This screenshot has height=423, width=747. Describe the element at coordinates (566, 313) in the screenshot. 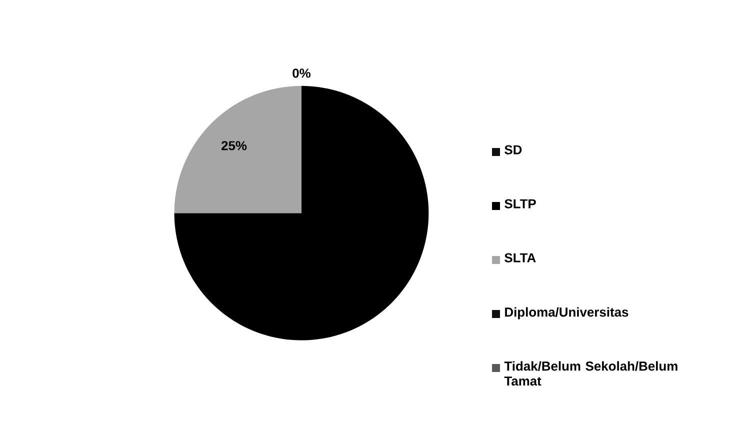

I see `legend-label: Diploma/Universitas` at that location.